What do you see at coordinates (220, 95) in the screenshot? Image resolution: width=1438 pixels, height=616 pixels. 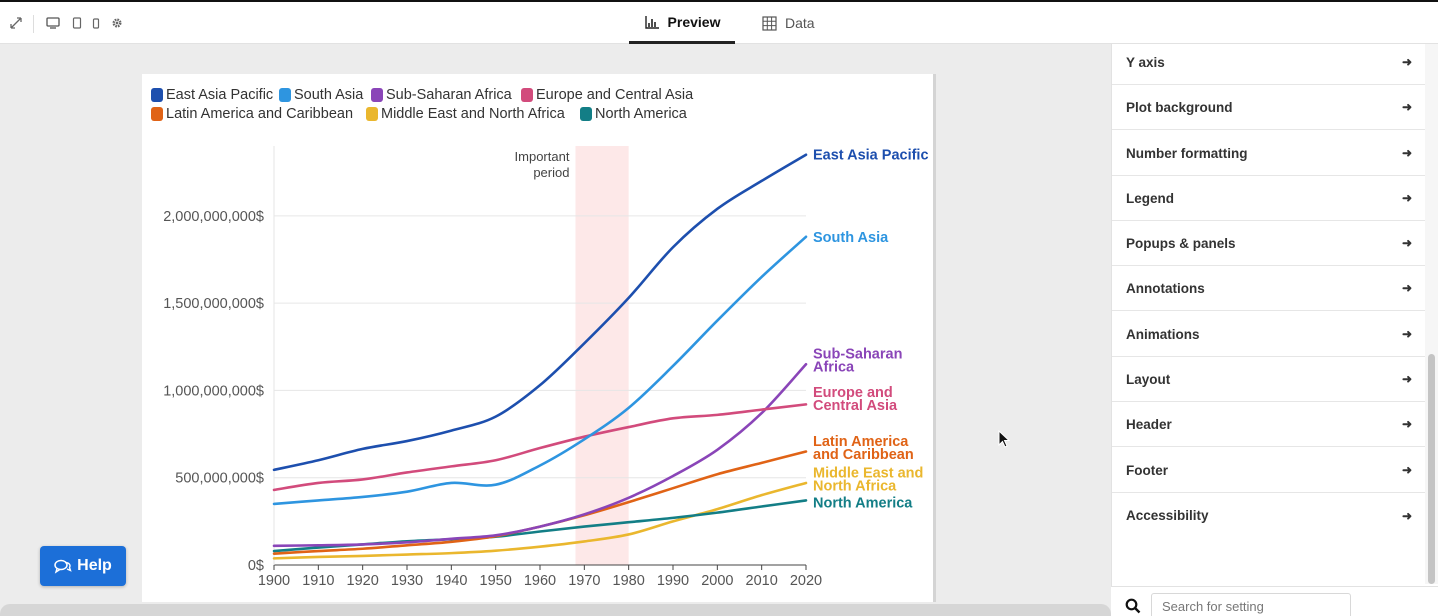 I see `legend-label: East Asia Pacific` at bounding box center [220, 95].